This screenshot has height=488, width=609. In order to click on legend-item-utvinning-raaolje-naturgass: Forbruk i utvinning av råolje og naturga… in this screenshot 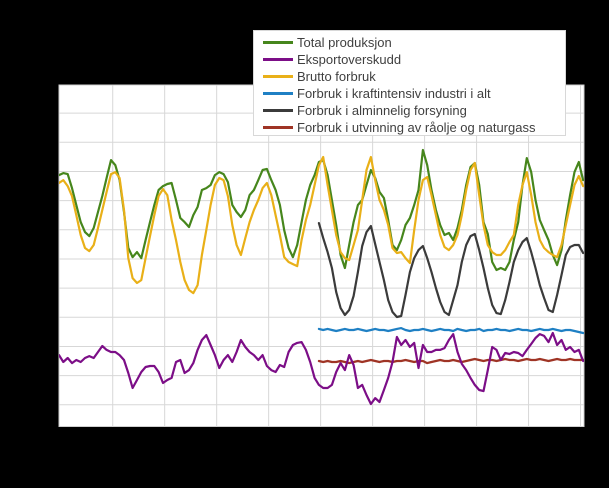, I will do `click(409, 127)`.